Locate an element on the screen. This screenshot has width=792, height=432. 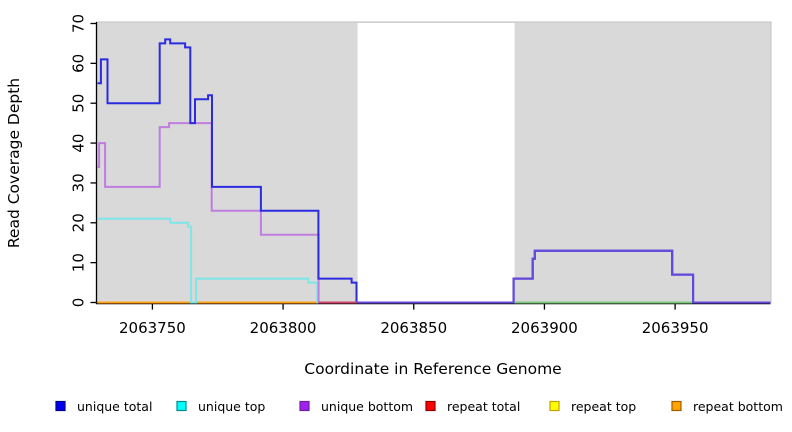
legend-label-repeat-top: repeat top is located at coordinates (603, 406).